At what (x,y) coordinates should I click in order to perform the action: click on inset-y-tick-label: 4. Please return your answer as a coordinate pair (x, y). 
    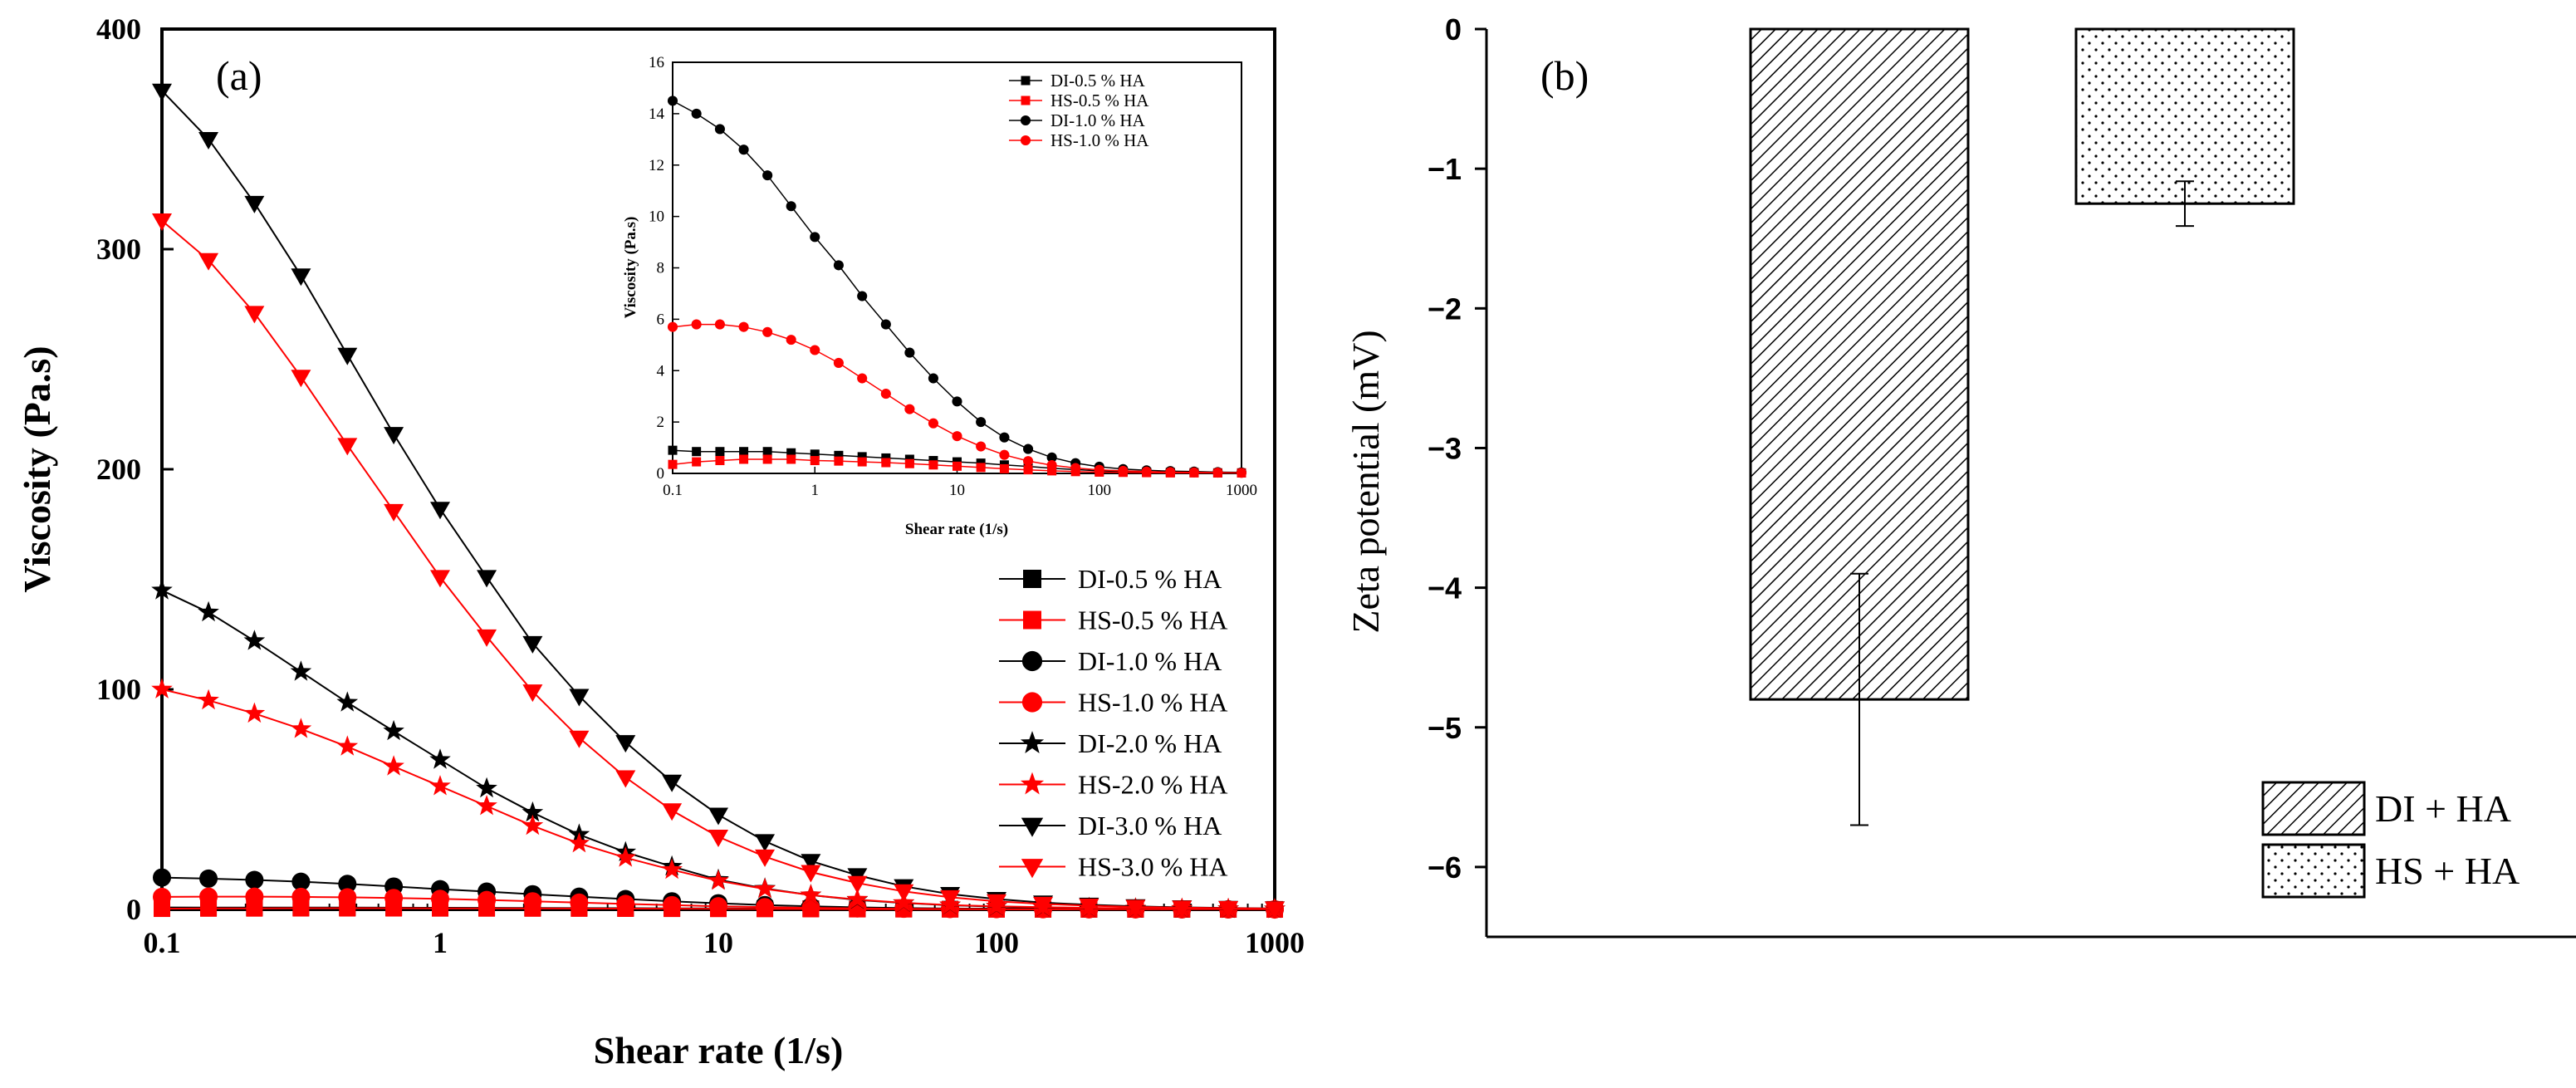
    Looking at the image, I should click on (661, 371).